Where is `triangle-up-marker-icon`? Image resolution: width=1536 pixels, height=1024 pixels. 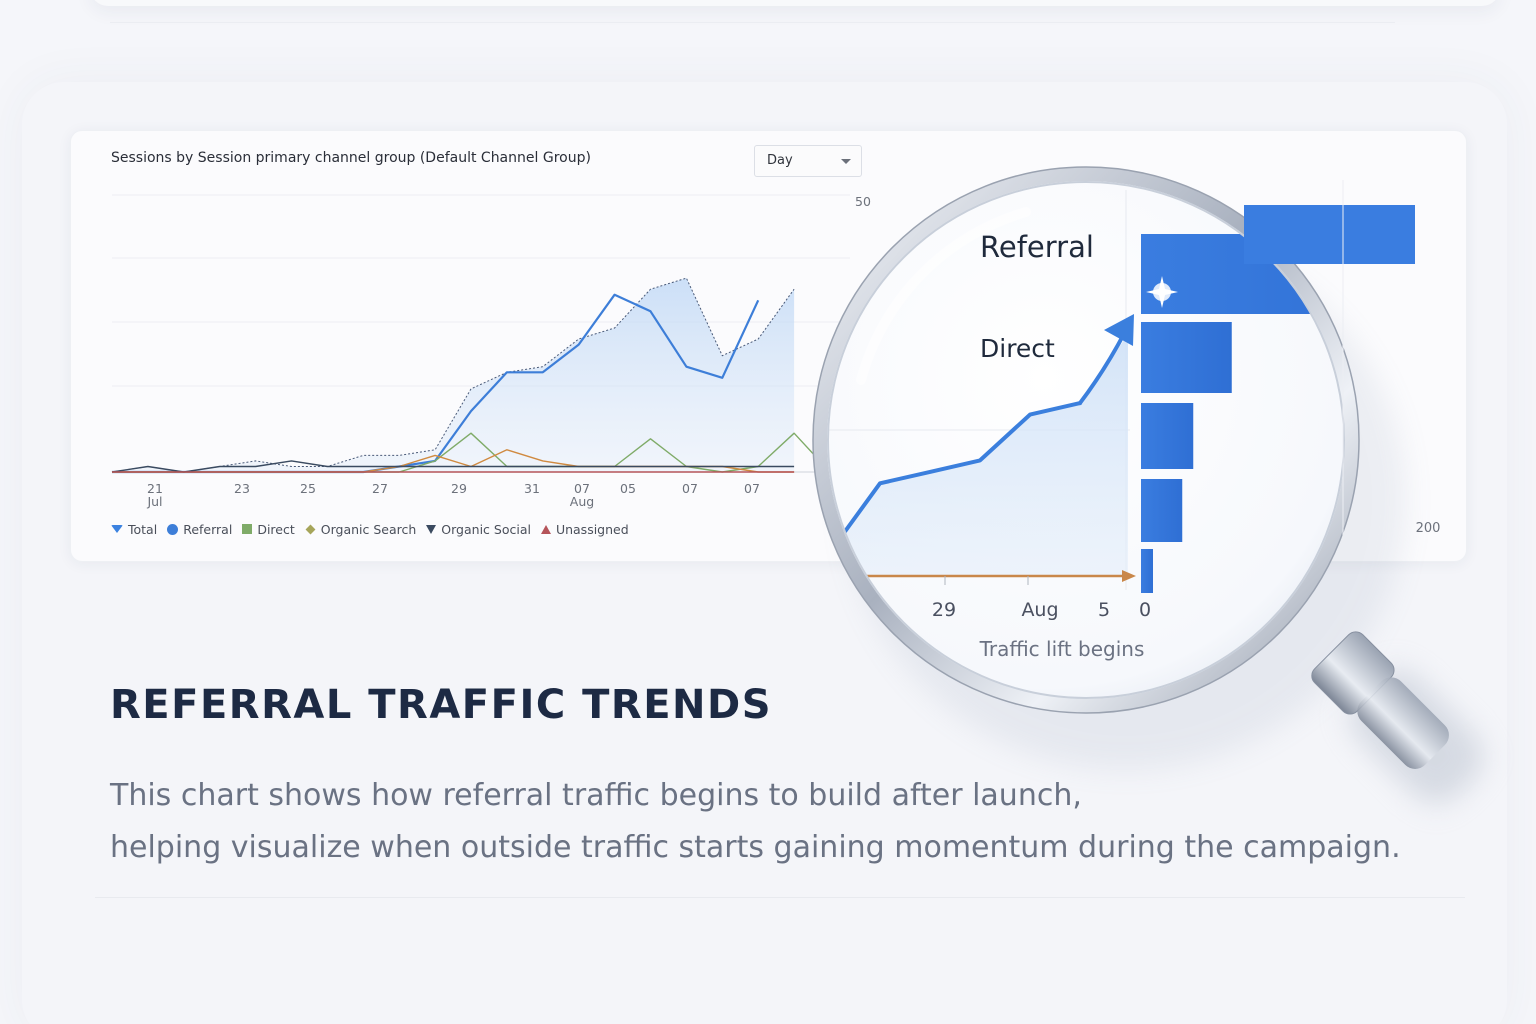 triangle-up-marker-icon is located at coordinates (545, 529).